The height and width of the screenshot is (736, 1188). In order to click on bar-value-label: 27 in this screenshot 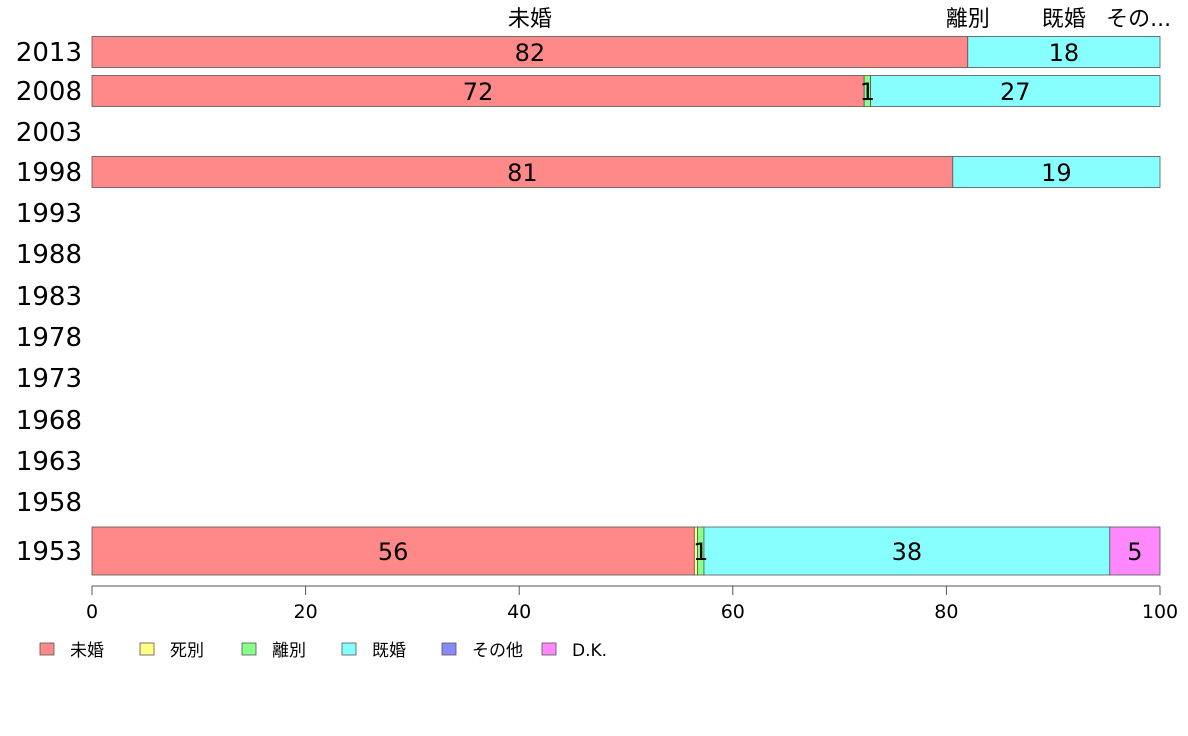, I will do `click(1015, 92)`.